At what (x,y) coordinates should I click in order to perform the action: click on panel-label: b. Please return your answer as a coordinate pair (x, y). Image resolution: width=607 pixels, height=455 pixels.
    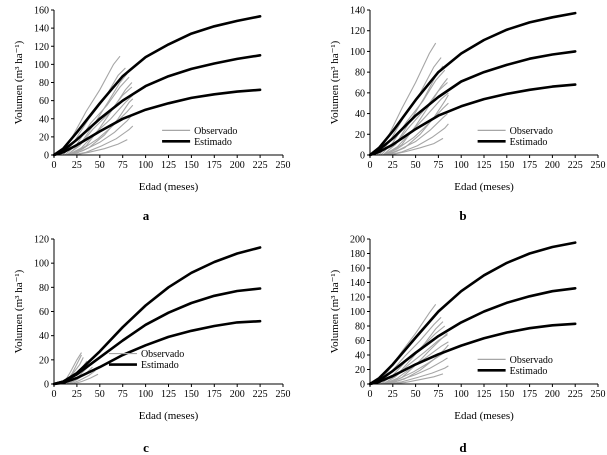
    Looking at the image, I should click on (462, 215).